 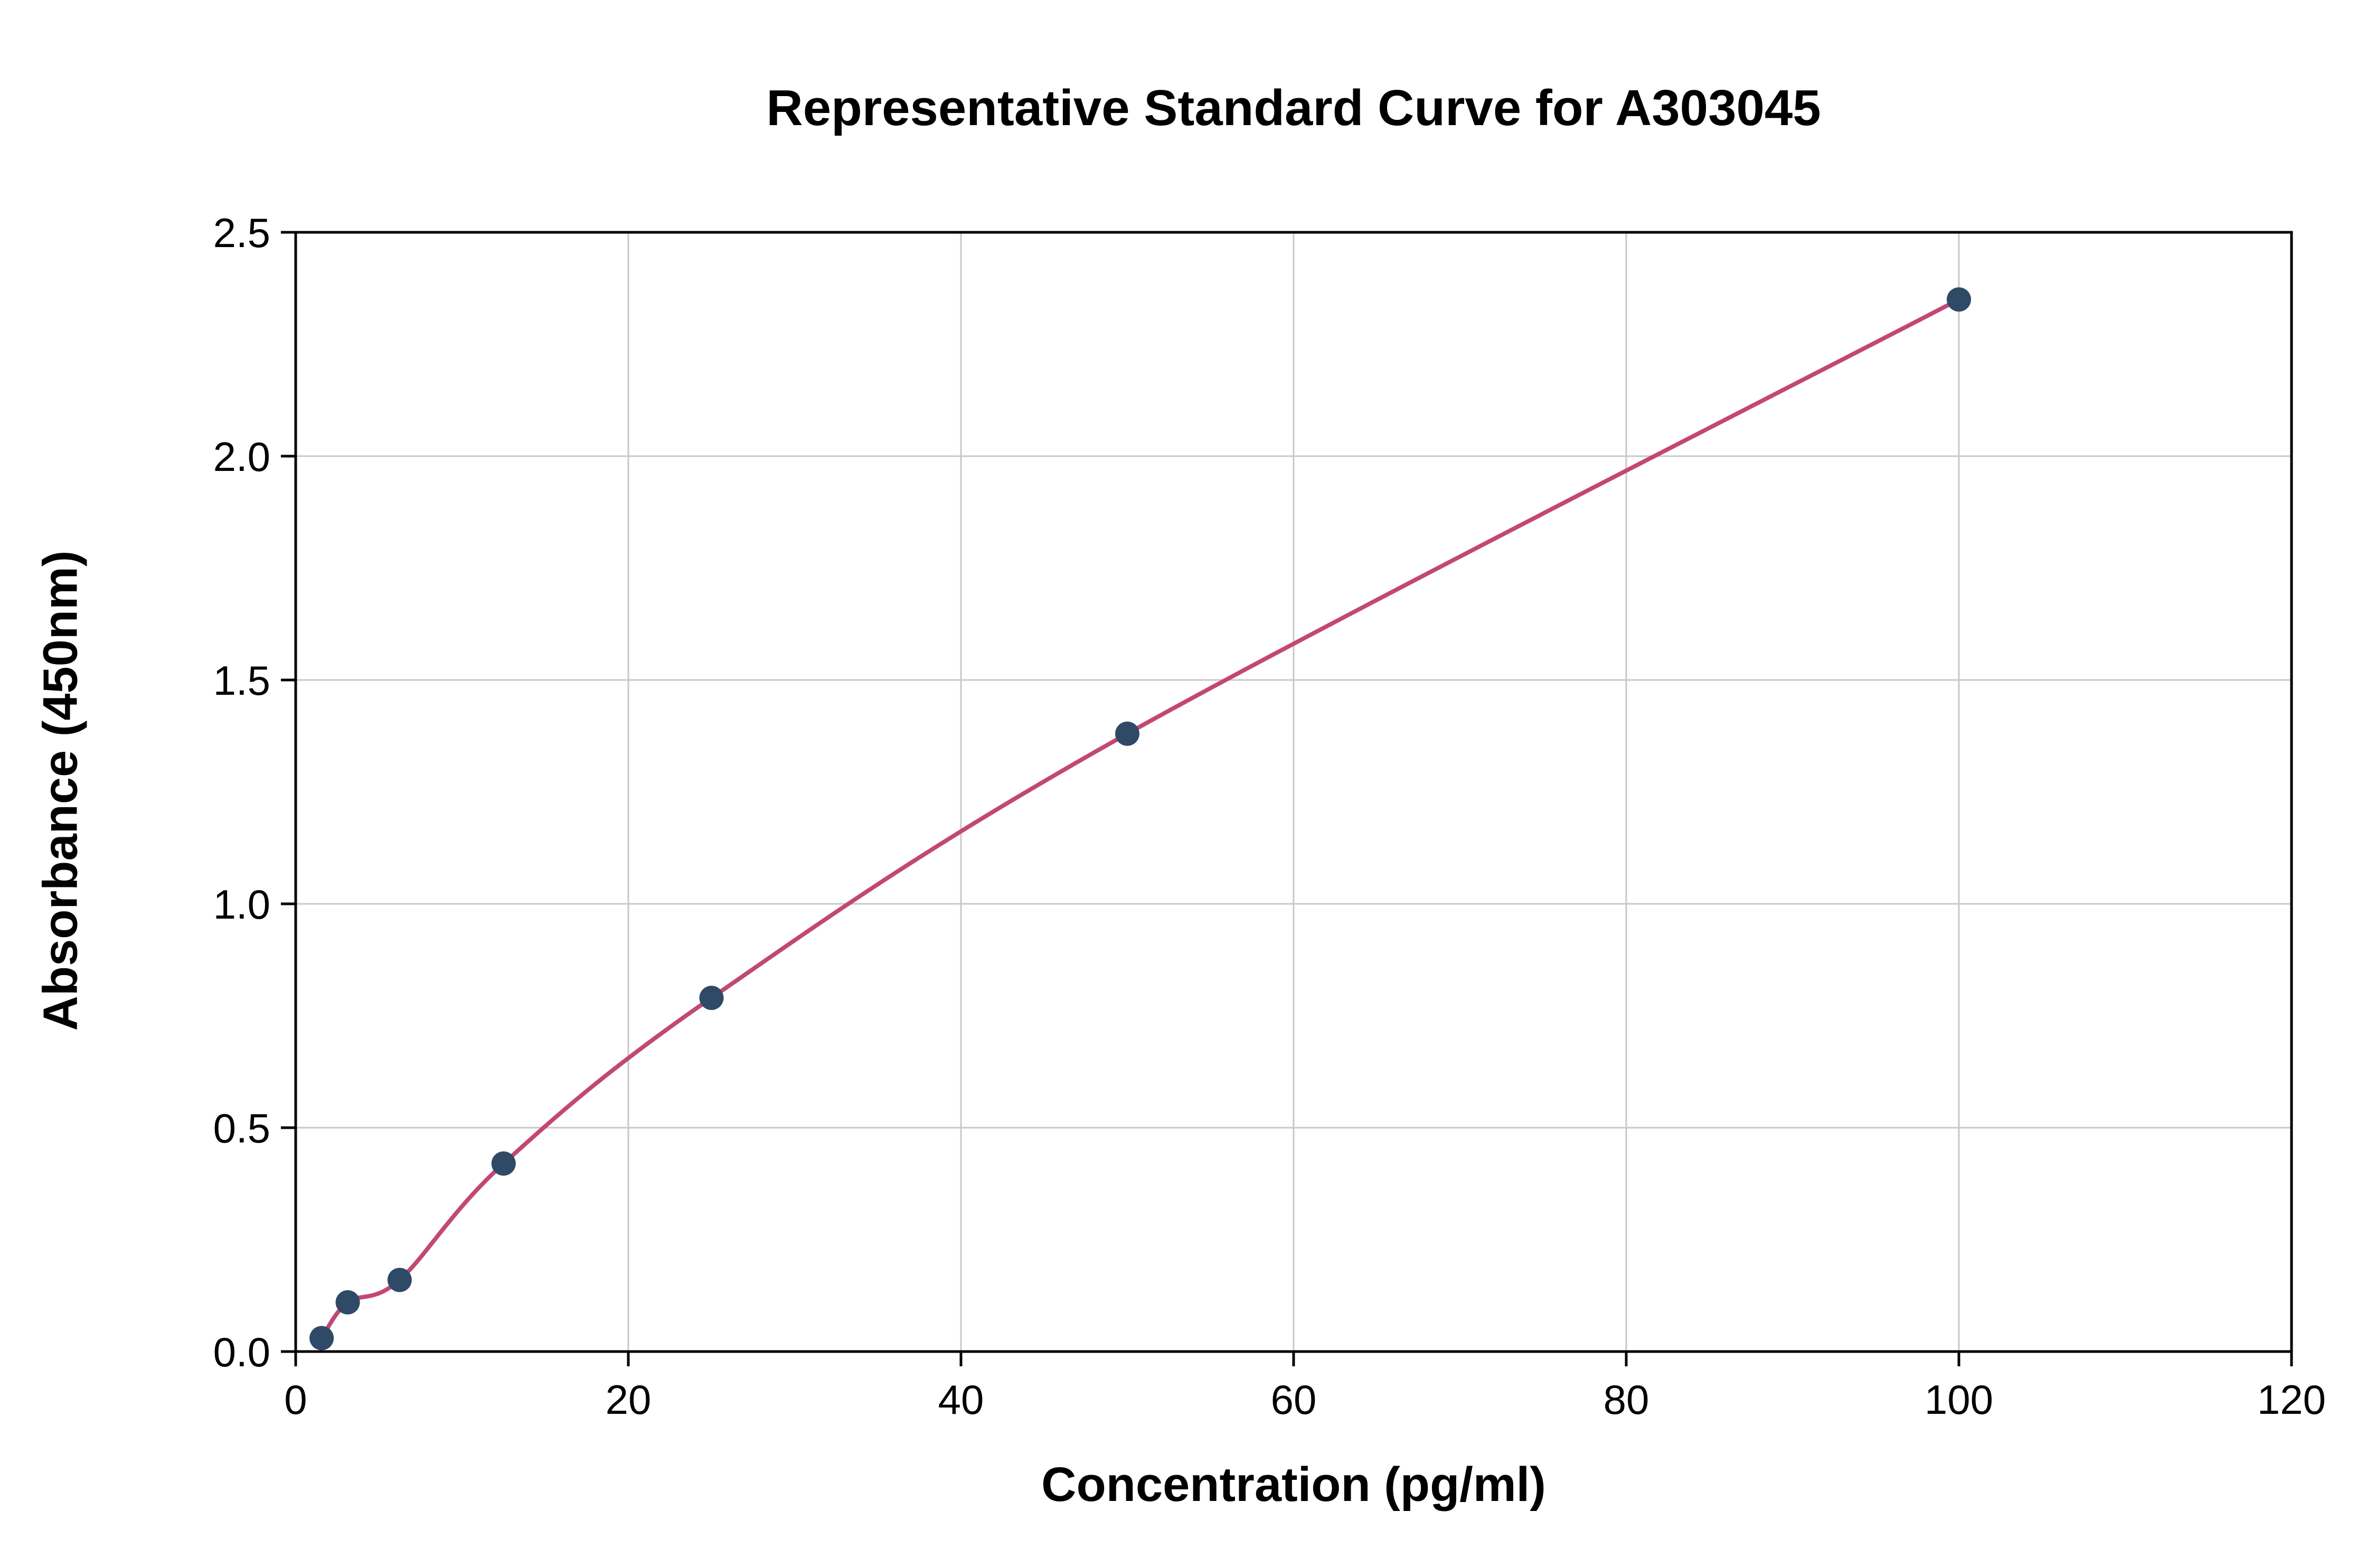 What do you see at coordinates (961, 1399) in the screenshot?
I see `x-tick-label: 40` at bounding box center [961, 1399].